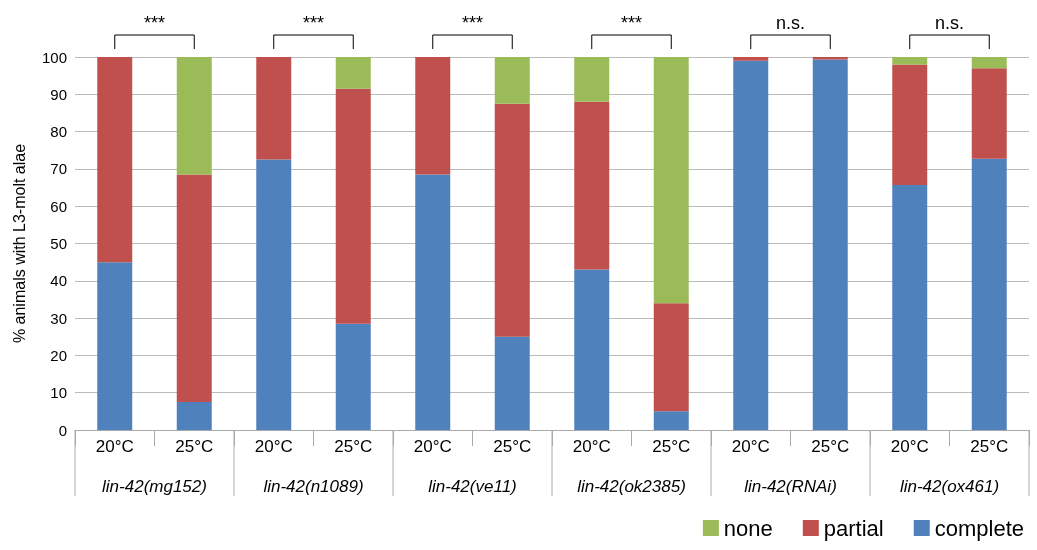 The height and width of the screenshot is (550, 1037). Describe the element at coordinates (631, 486) in the screenshot. I see `text: lin-42(ok2385)` at that location.